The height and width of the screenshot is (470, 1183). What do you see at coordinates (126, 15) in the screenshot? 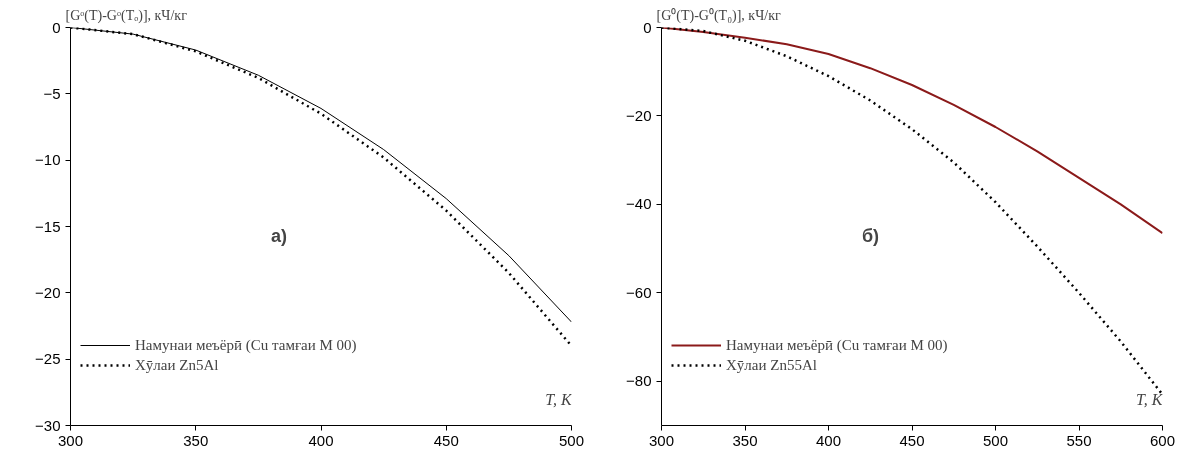
I see `y-axis-title: [Gᵒ(T)-Gᵒ(Tₒ)], кЧ/кг` at bounding box center [126, 15].